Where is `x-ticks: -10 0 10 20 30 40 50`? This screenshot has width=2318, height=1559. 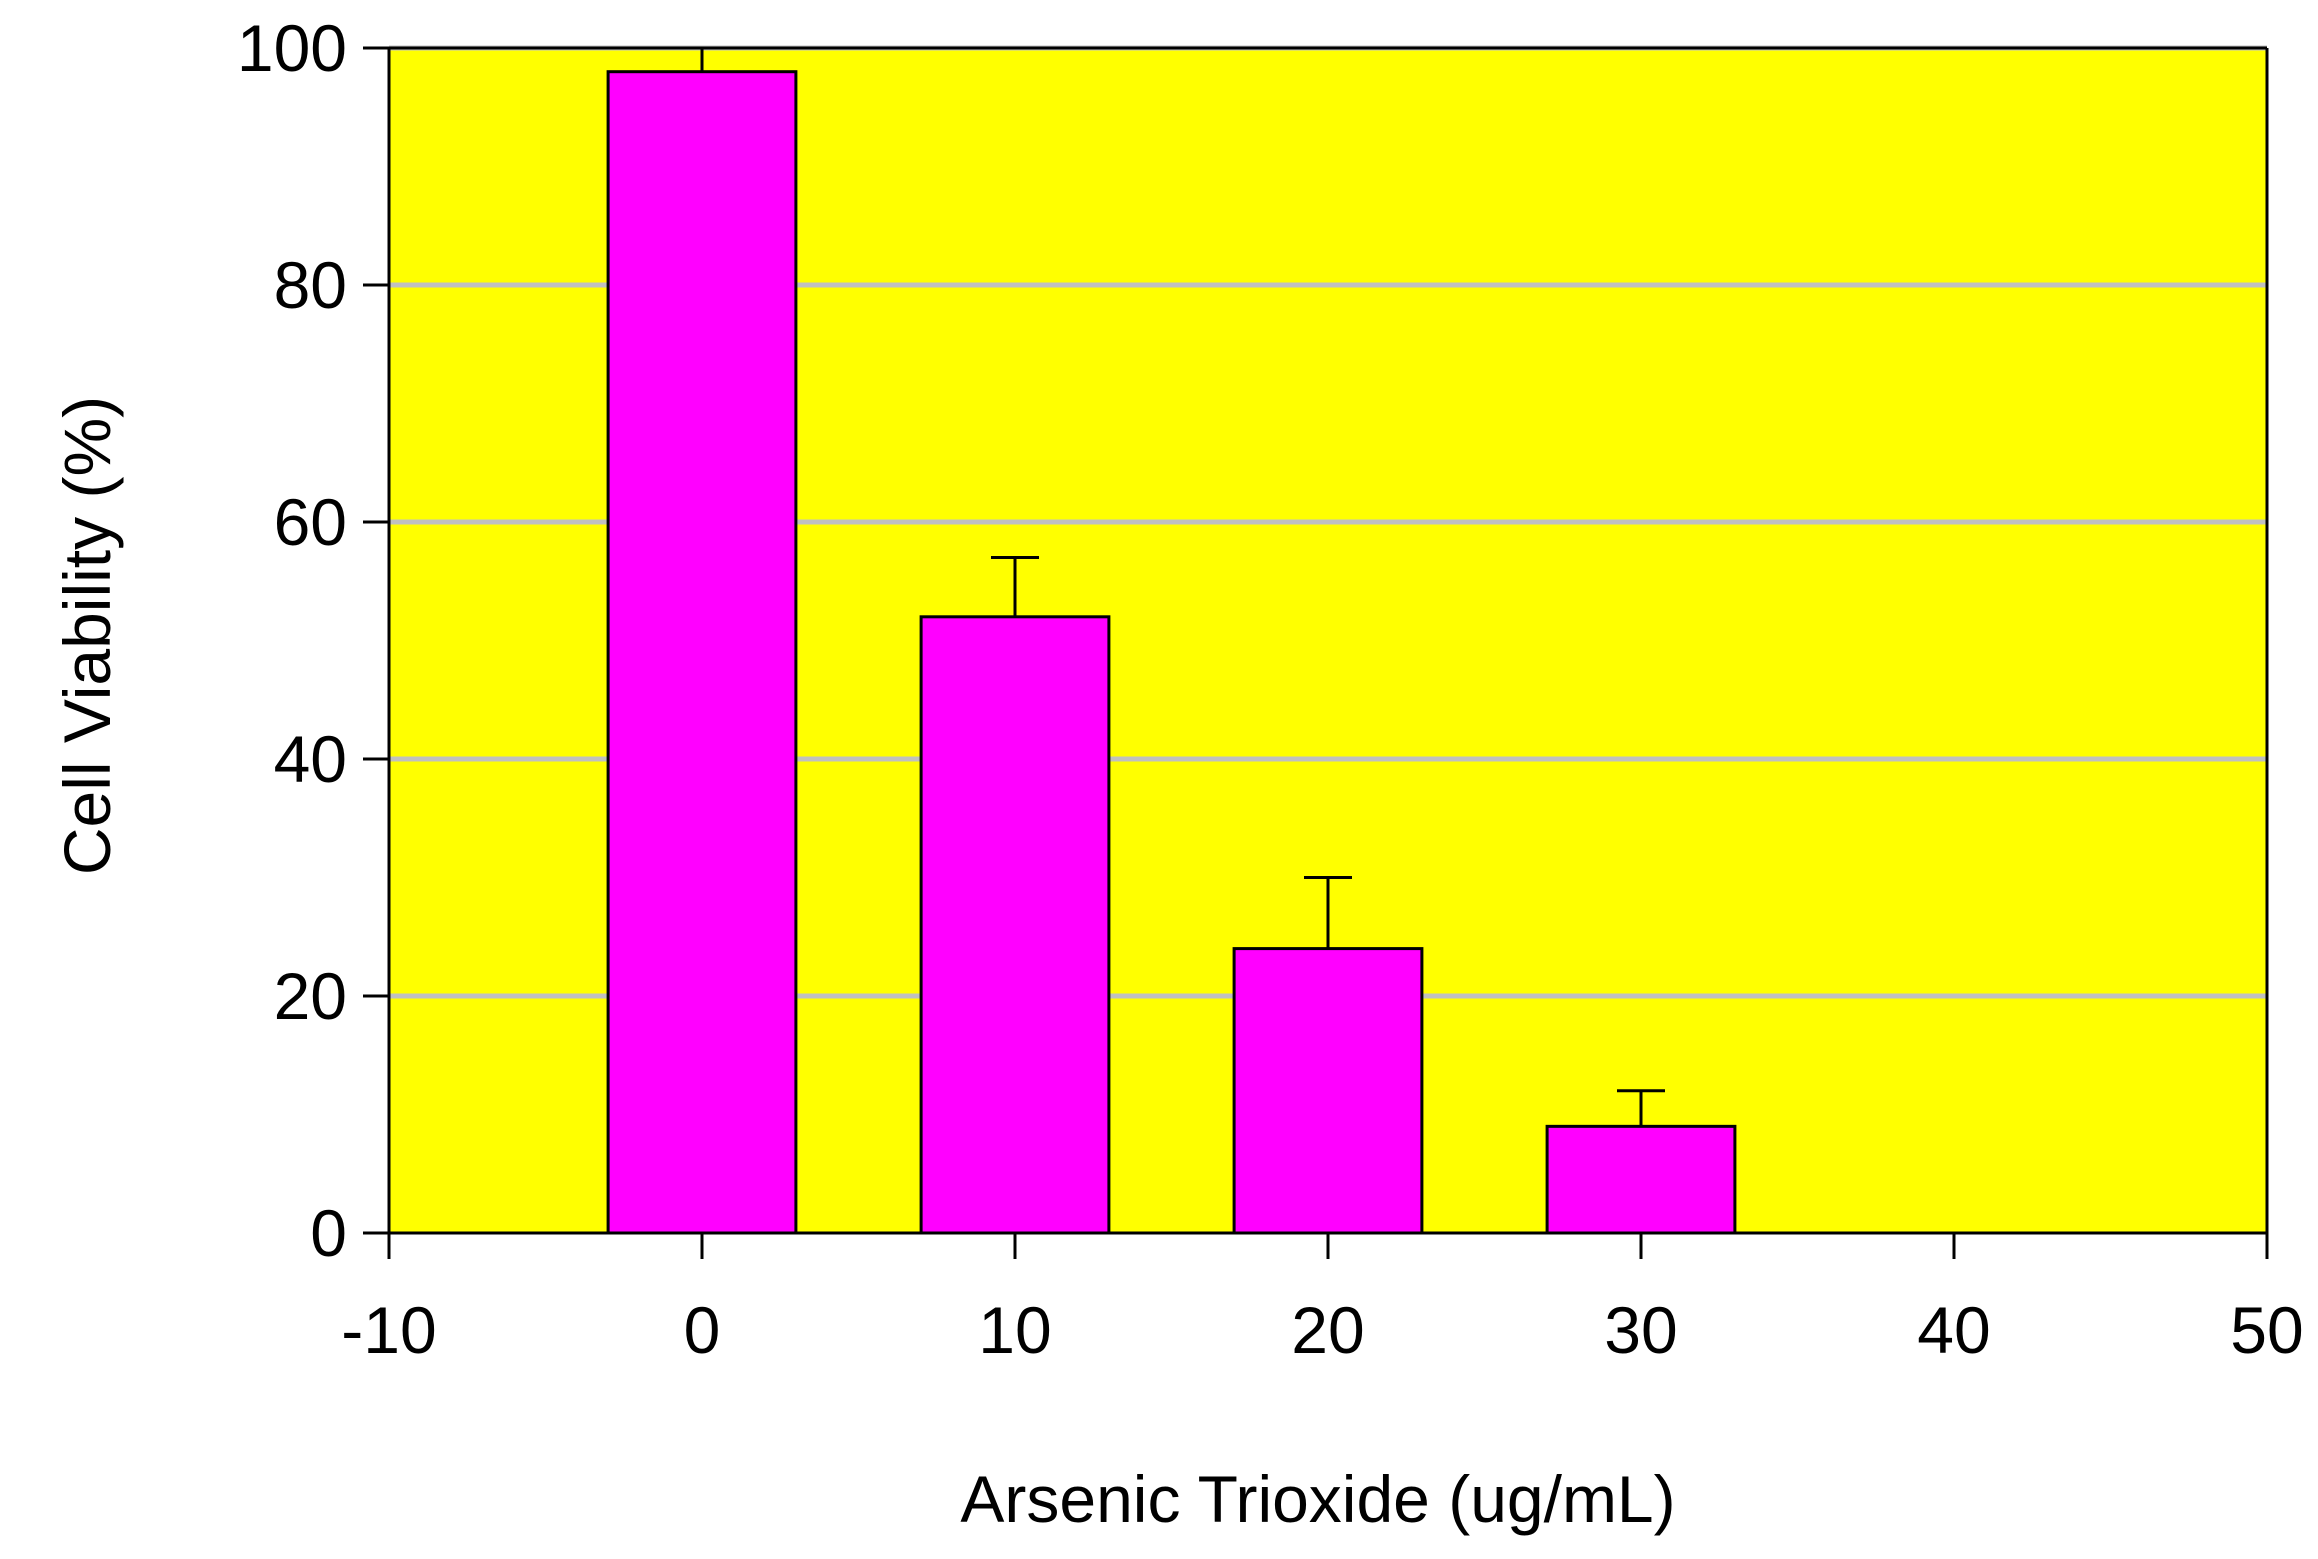
x-ticks: -10 0 10 20 30 40 50 is located at coordinates (1322, 1300).